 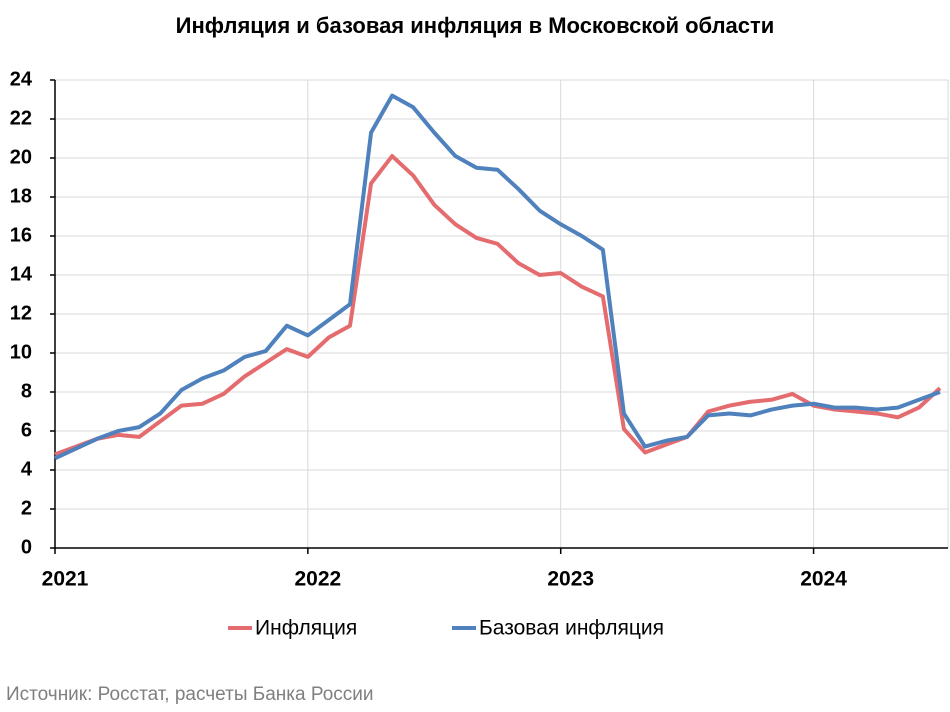 What do you see at coordinates (306, 628) in the screenshot?
I see `legend-label: Инфляция` at bounding box center [306, 628].